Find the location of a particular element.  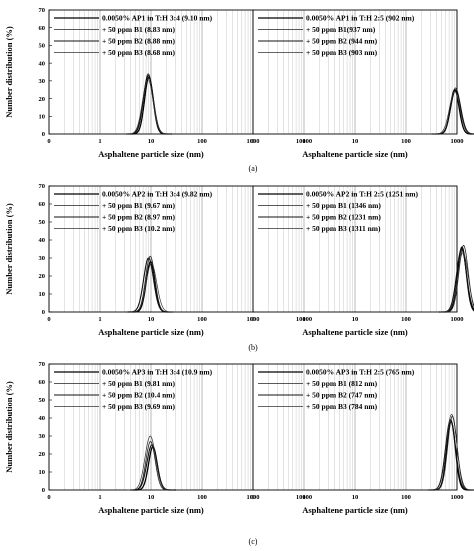

legend-label: + 50 ppm B3 (1311 nm) is located at coordinates (343, 228).